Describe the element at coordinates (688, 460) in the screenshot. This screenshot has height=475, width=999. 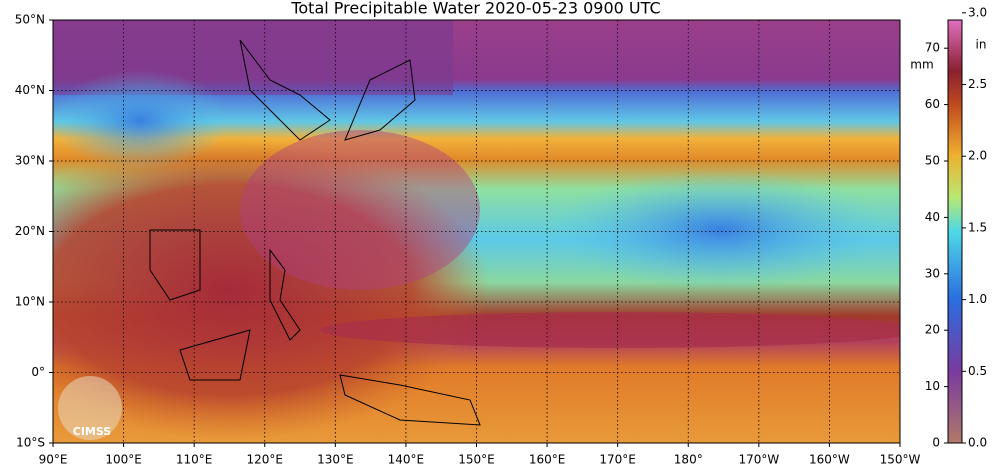
I see `x-tick-label: 180°` at that location.